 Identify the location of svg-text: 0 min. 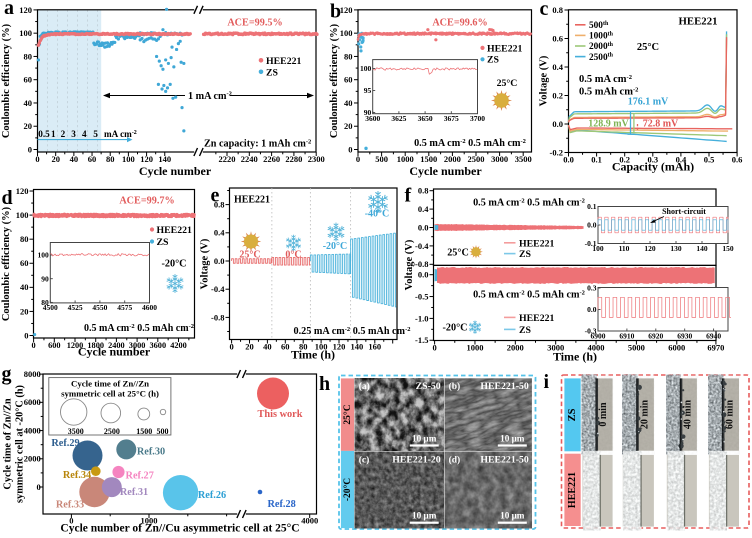
(603, 414).